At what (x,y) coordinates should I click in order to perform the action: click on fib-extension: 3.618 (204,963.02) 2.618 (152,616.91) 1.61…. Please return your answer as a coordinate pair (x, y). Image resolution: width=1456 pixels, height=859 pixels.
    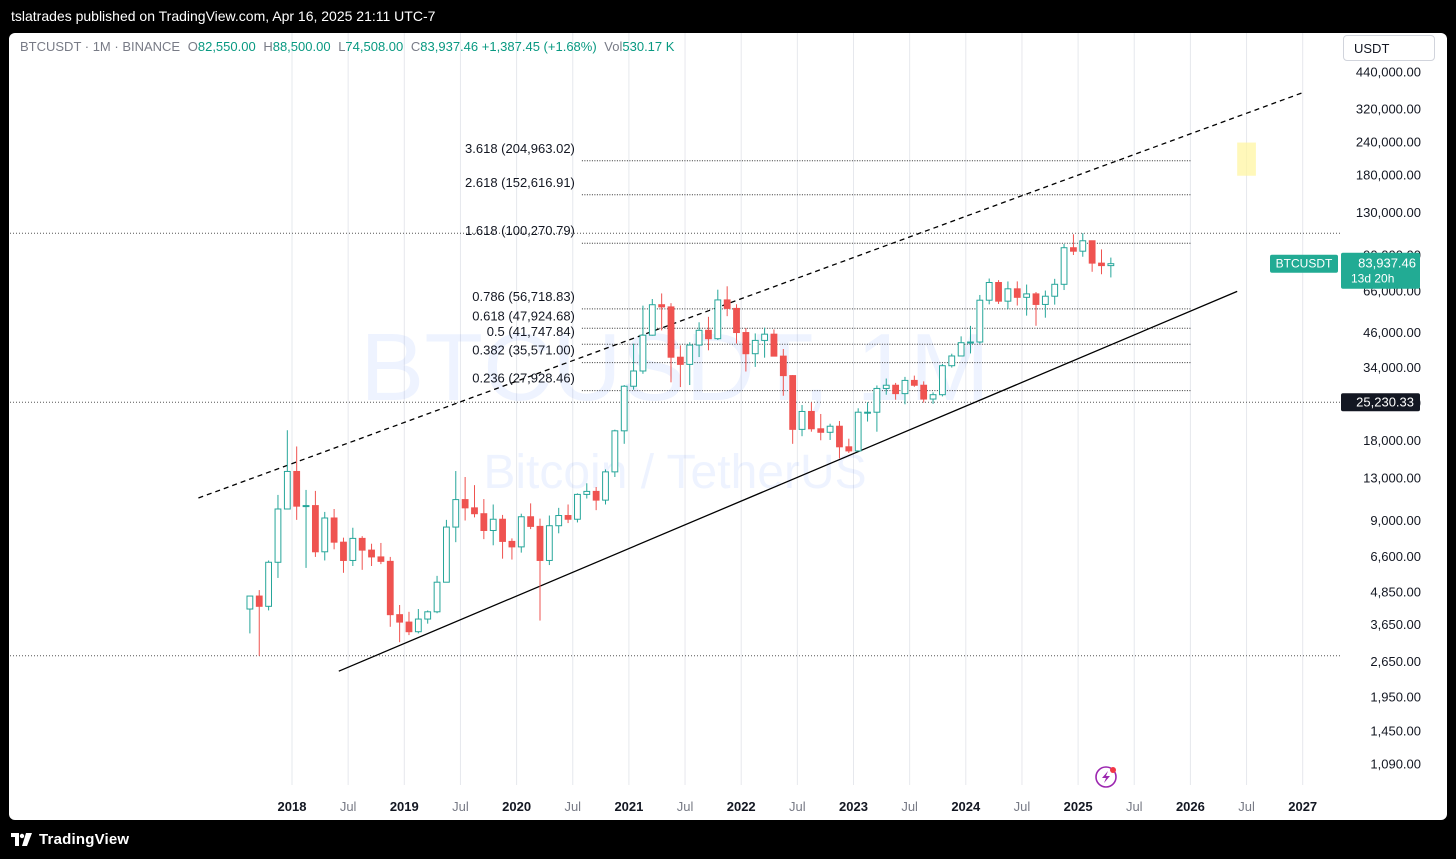
    Looking at the image, I should click on (828, 266).